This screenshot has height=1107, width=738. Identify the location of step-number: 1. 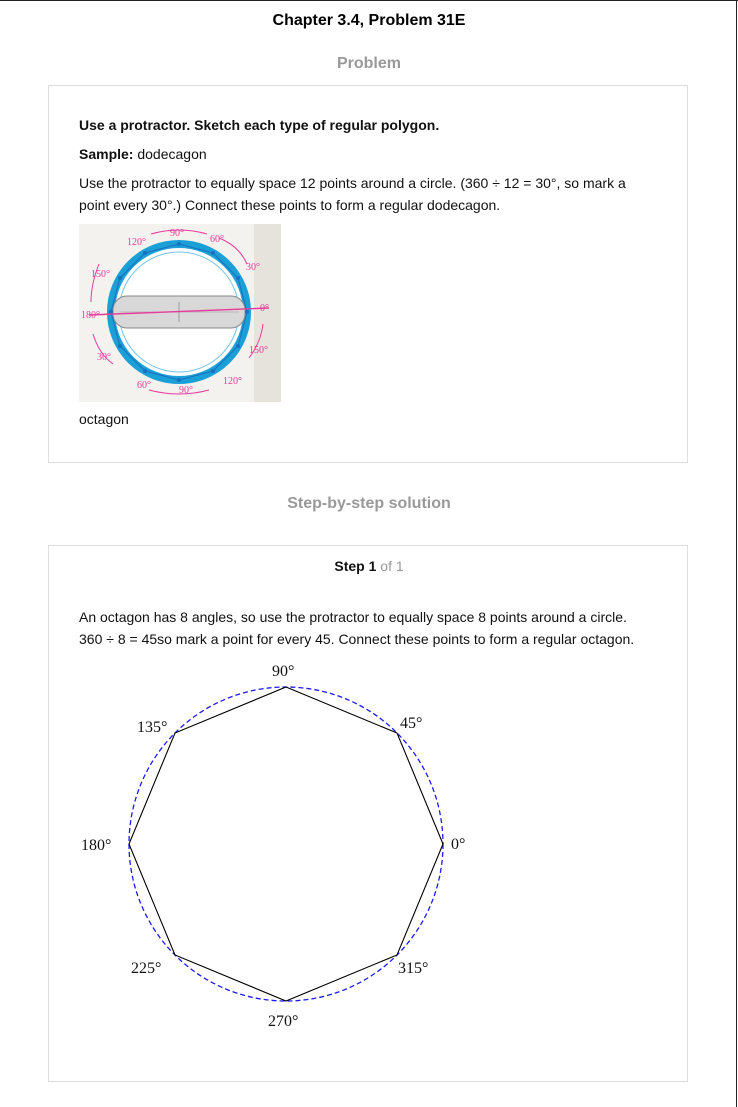
(372, 566).